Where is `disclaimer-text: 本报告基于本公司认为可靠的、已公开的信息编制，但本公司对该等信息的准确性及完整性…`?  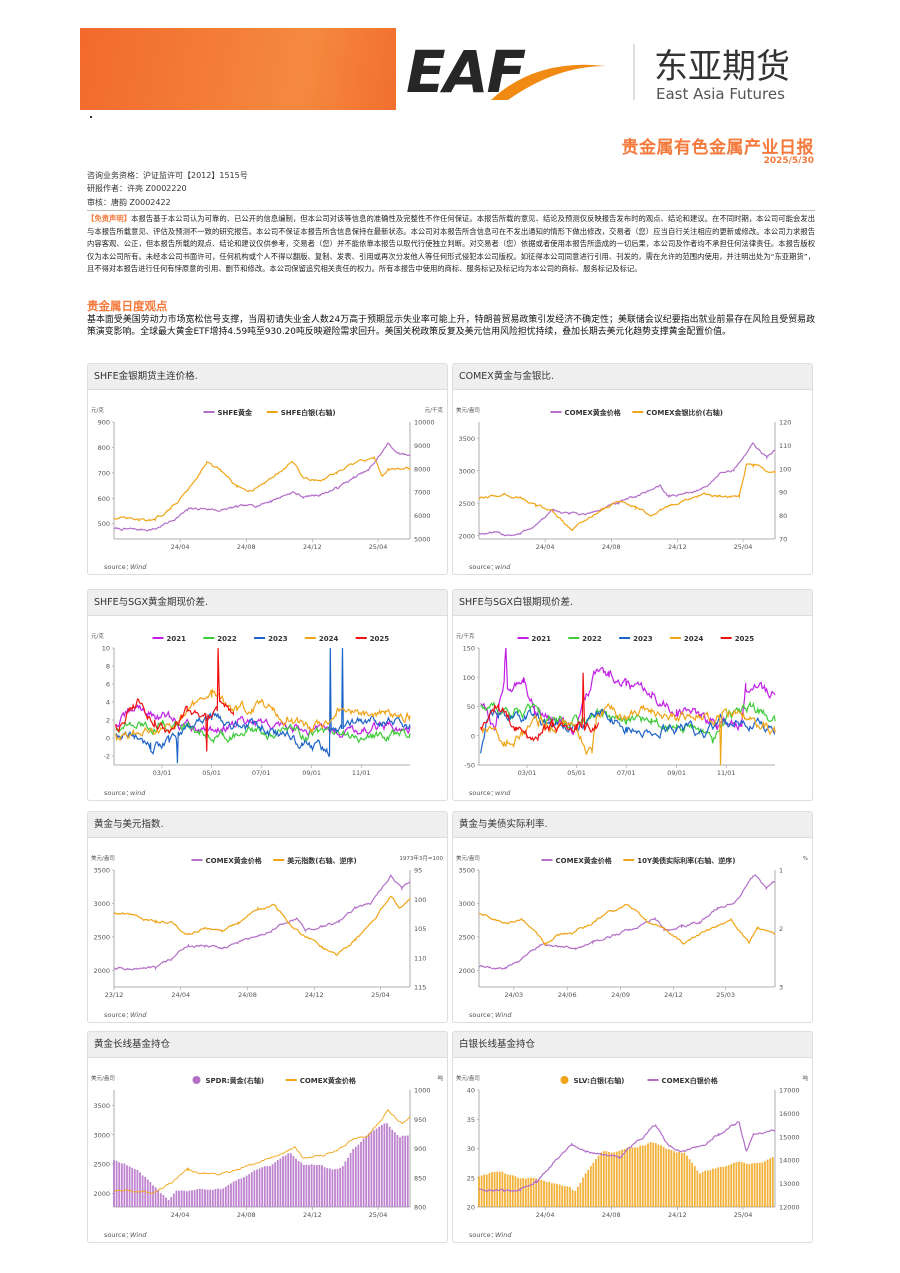 disclaimer-text: 本报告基于本公司认为可靠的、已公开的信息编制，但本公司对该等信息的准确性及完整性… is located at coordinates (451, 244).